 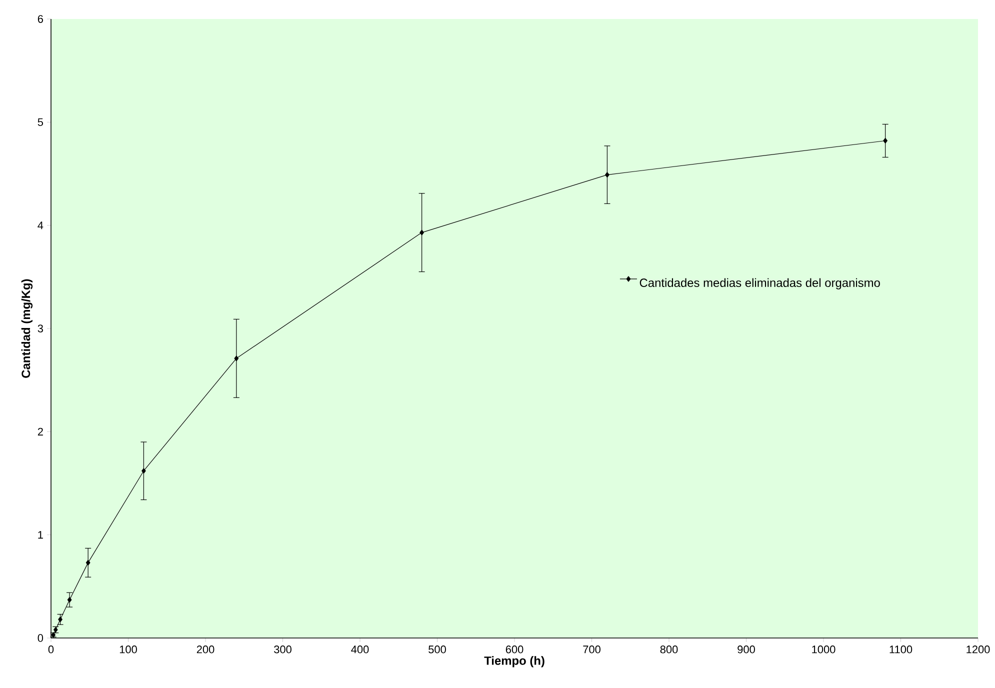 I want to click on x-tick-label: 100, so click(x=128, y=650).